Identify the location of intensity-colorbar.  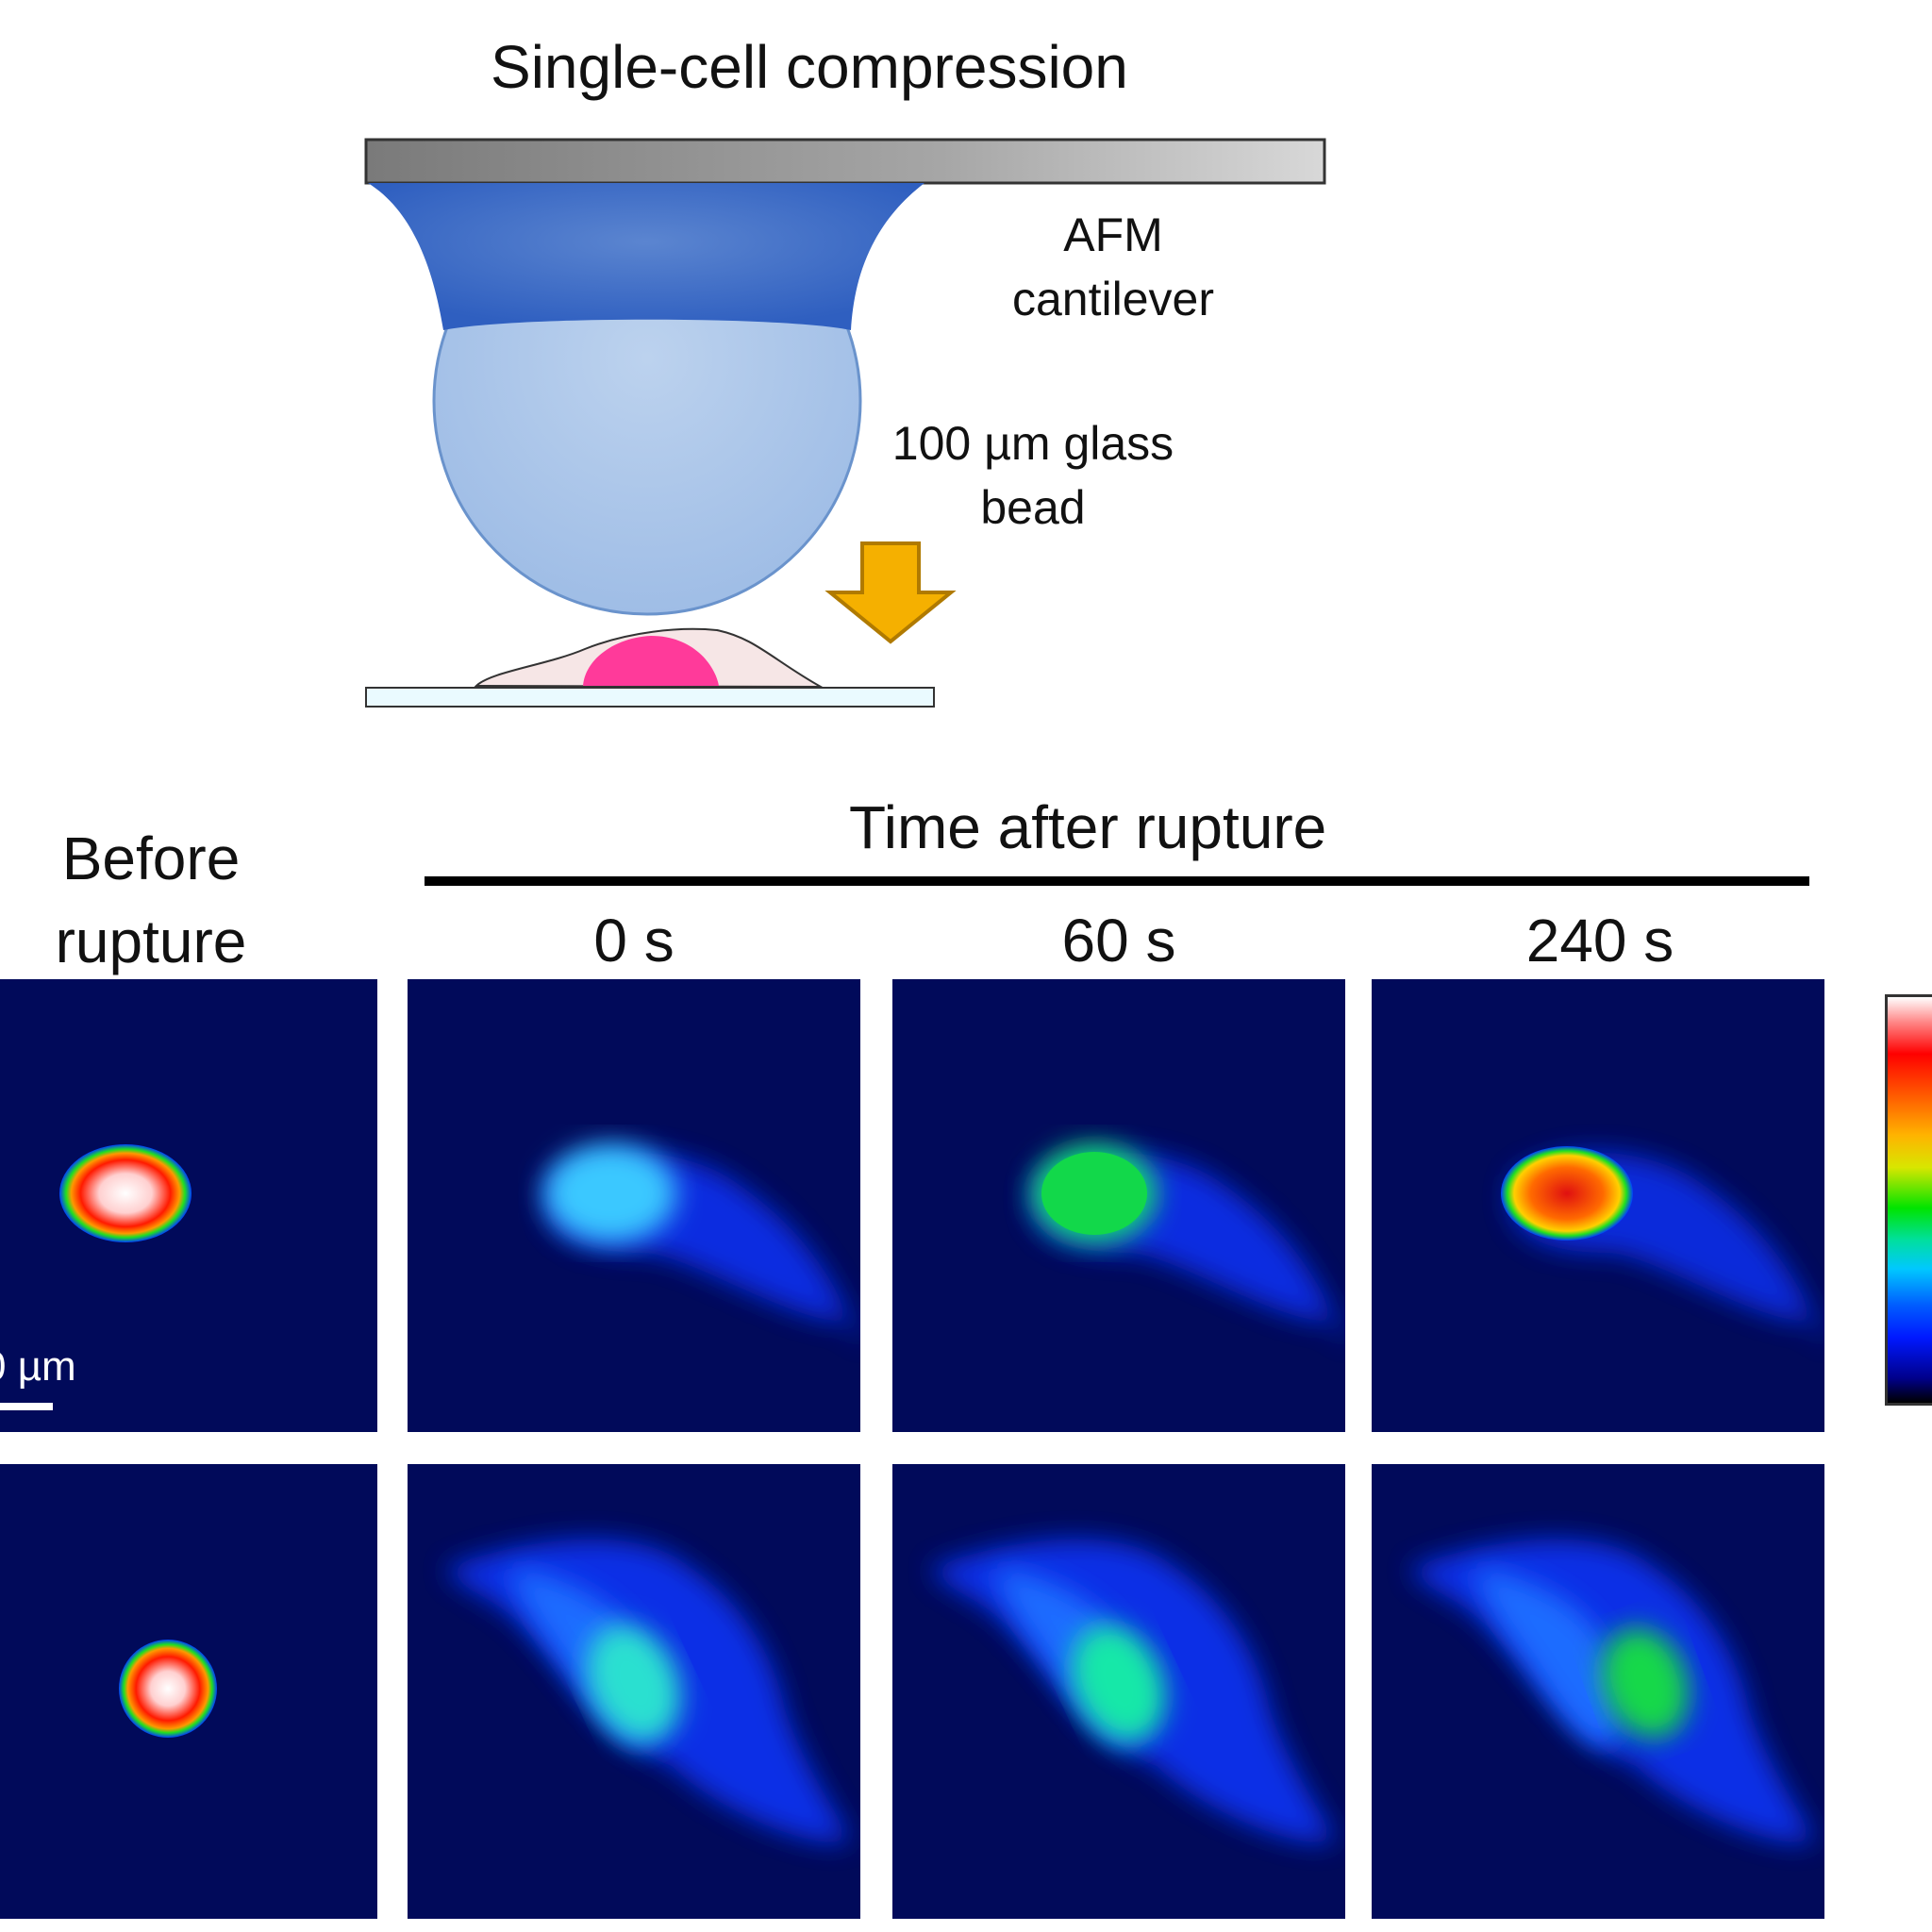
(1909, 1200).